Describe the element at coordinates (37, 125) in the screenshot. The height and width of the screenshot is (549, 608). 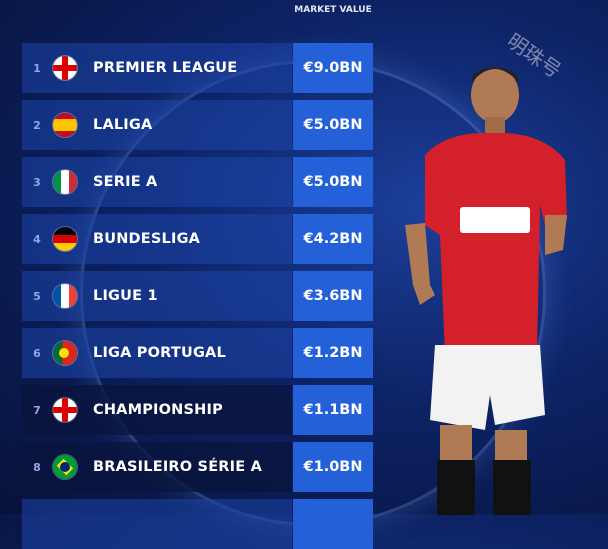
I see `rank: 2` at that location.